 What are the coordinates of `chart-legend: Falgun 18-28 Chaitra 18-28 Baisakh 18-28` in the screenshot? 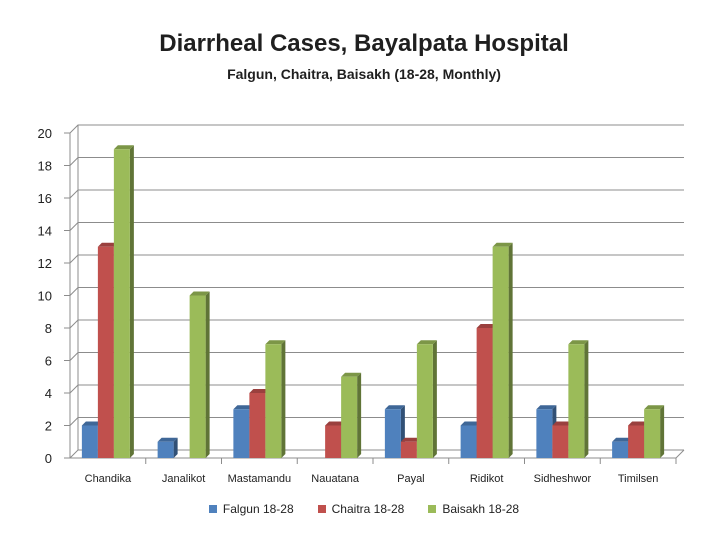 It's located at (364, 509).